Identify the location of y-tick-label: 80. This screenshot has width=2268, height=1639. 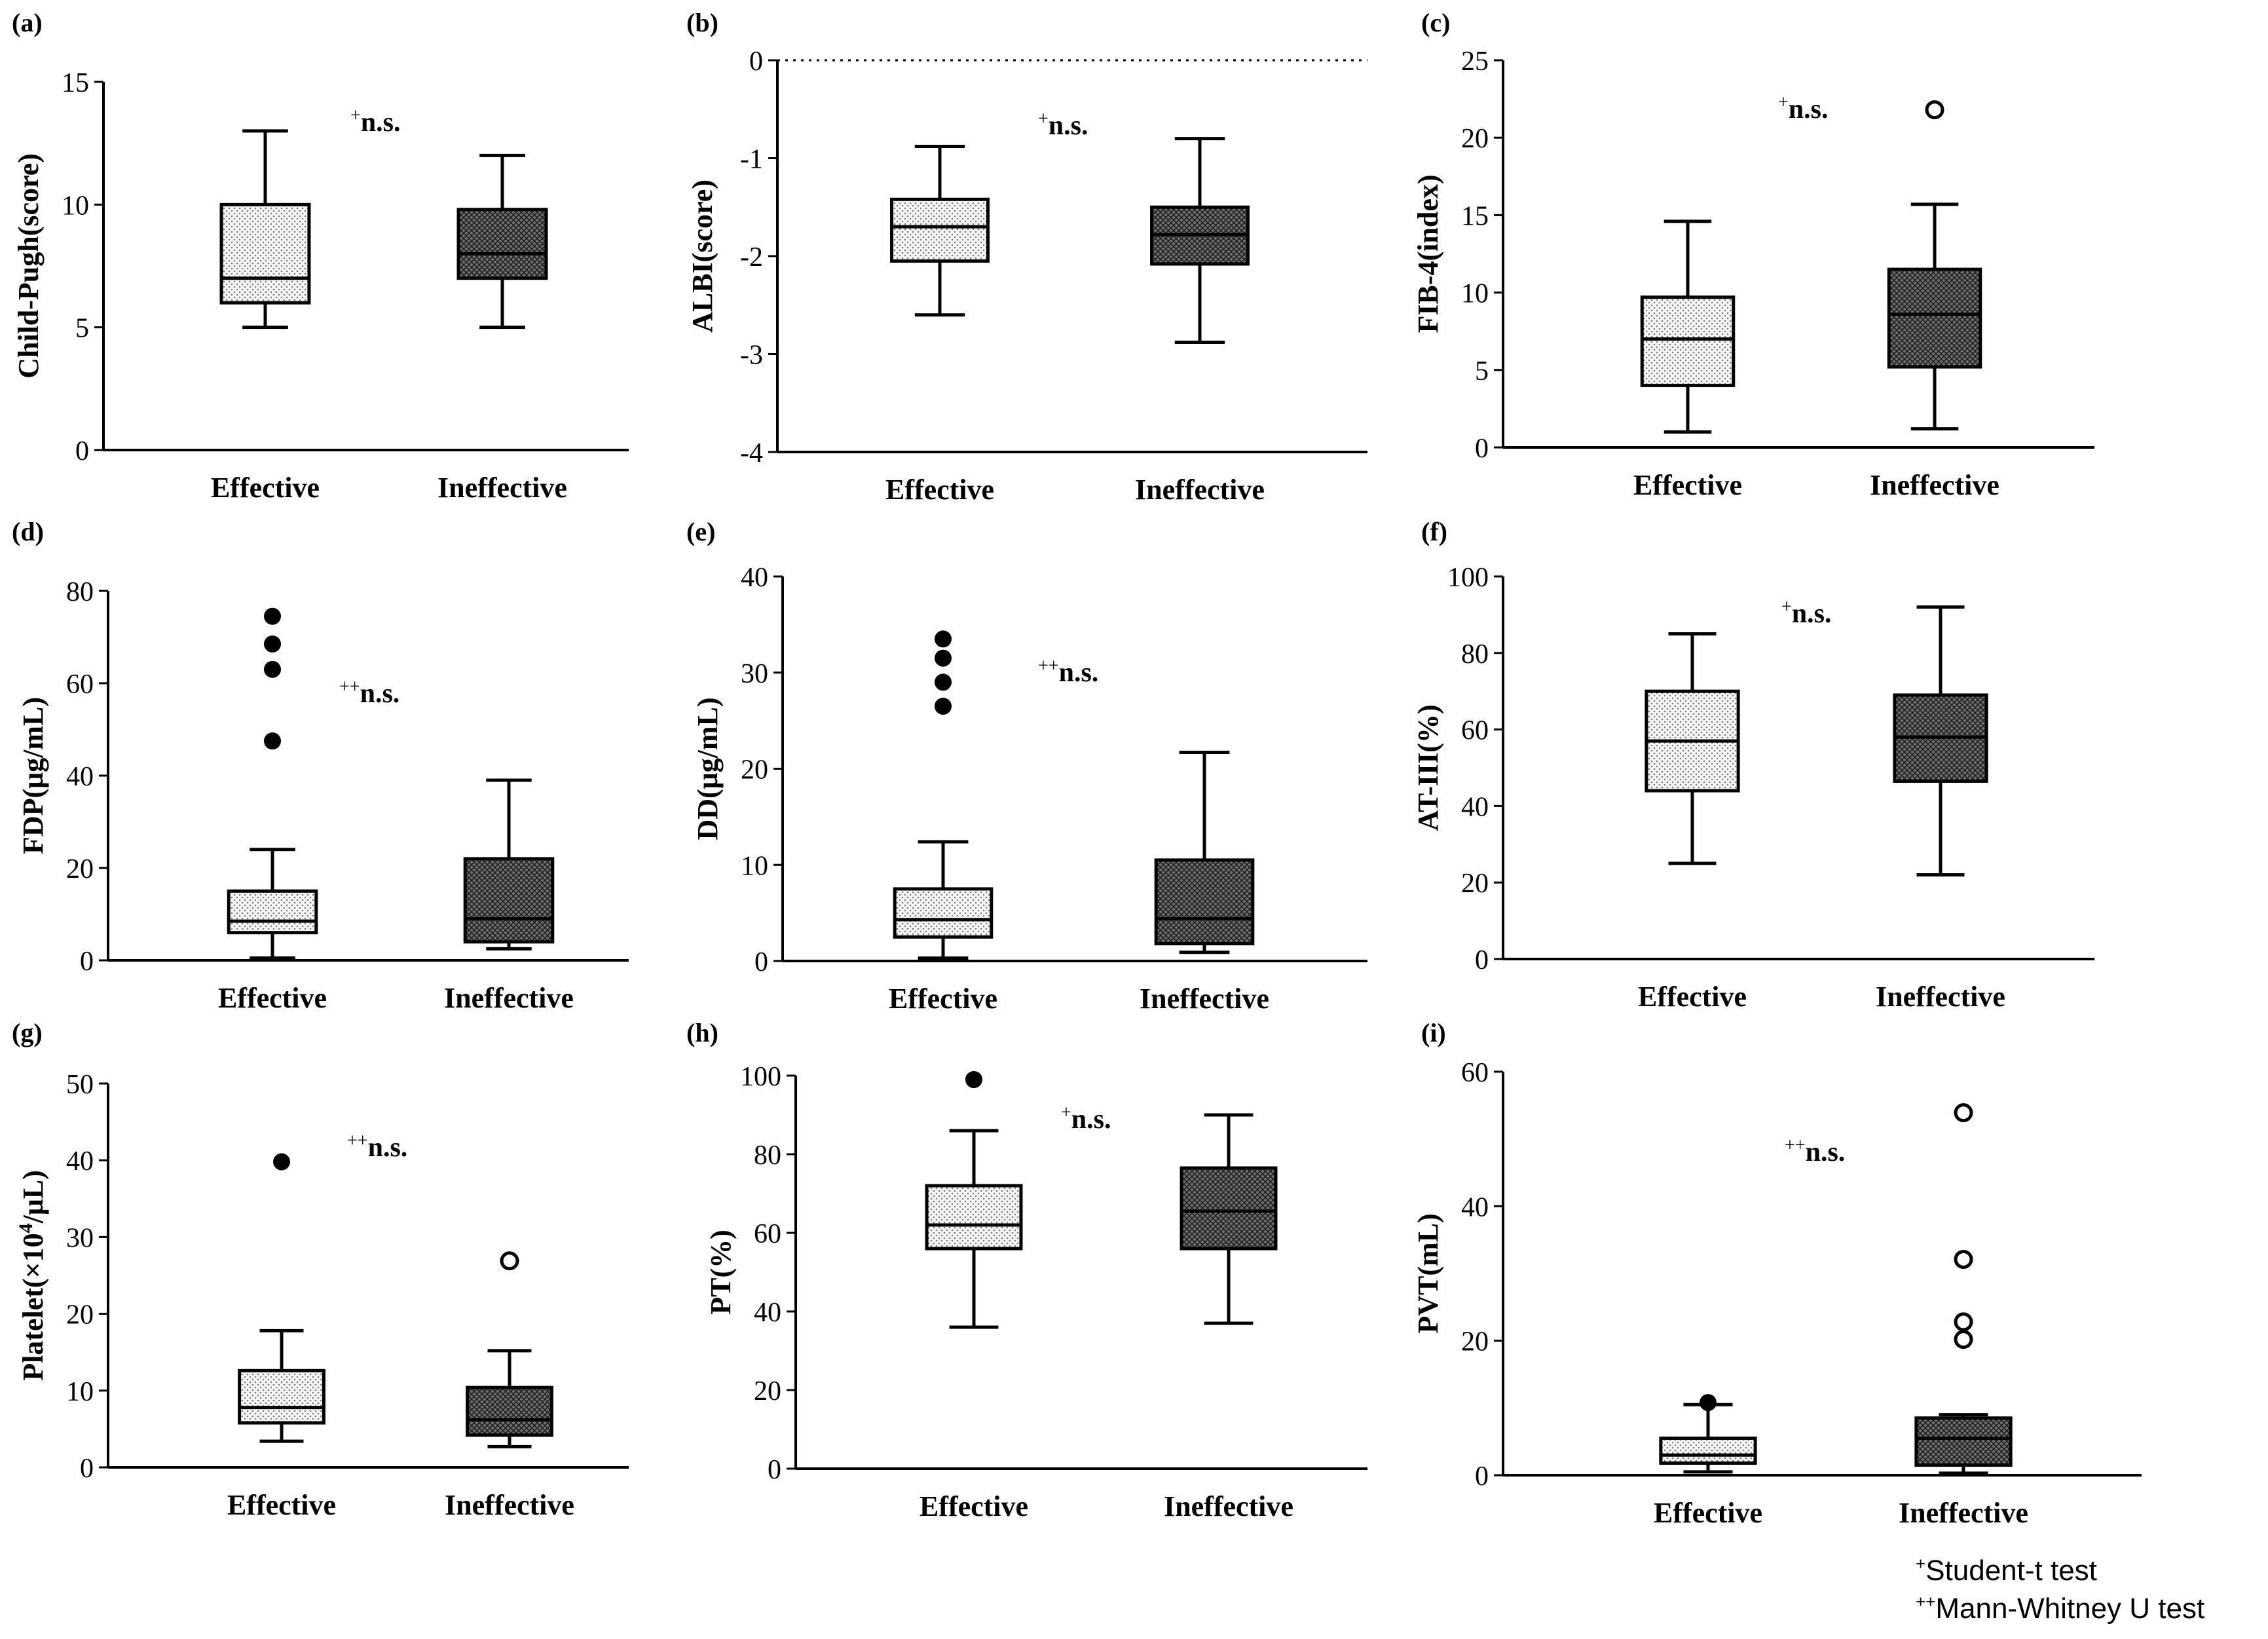
(1475, 654).